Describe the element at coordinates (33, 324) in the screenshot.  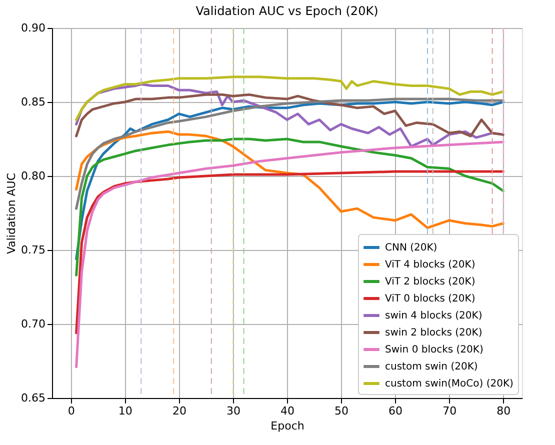
I see `y-tick-label: 0.70` at that location.